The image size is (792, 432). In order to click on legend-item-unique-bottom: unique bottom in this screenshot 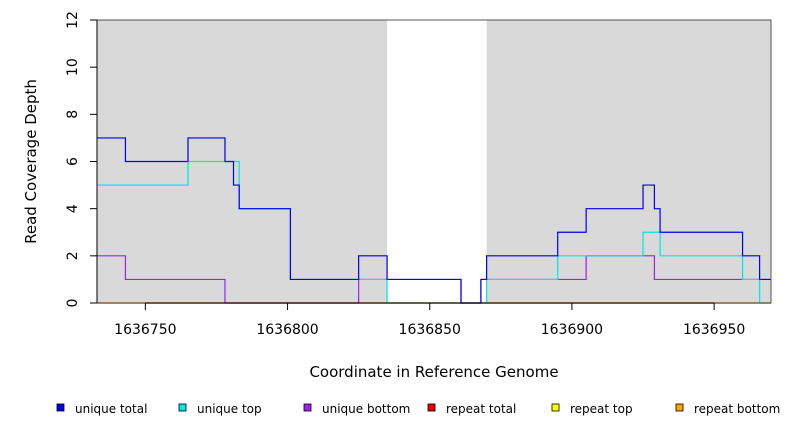, I will do `click(356, 409)`.